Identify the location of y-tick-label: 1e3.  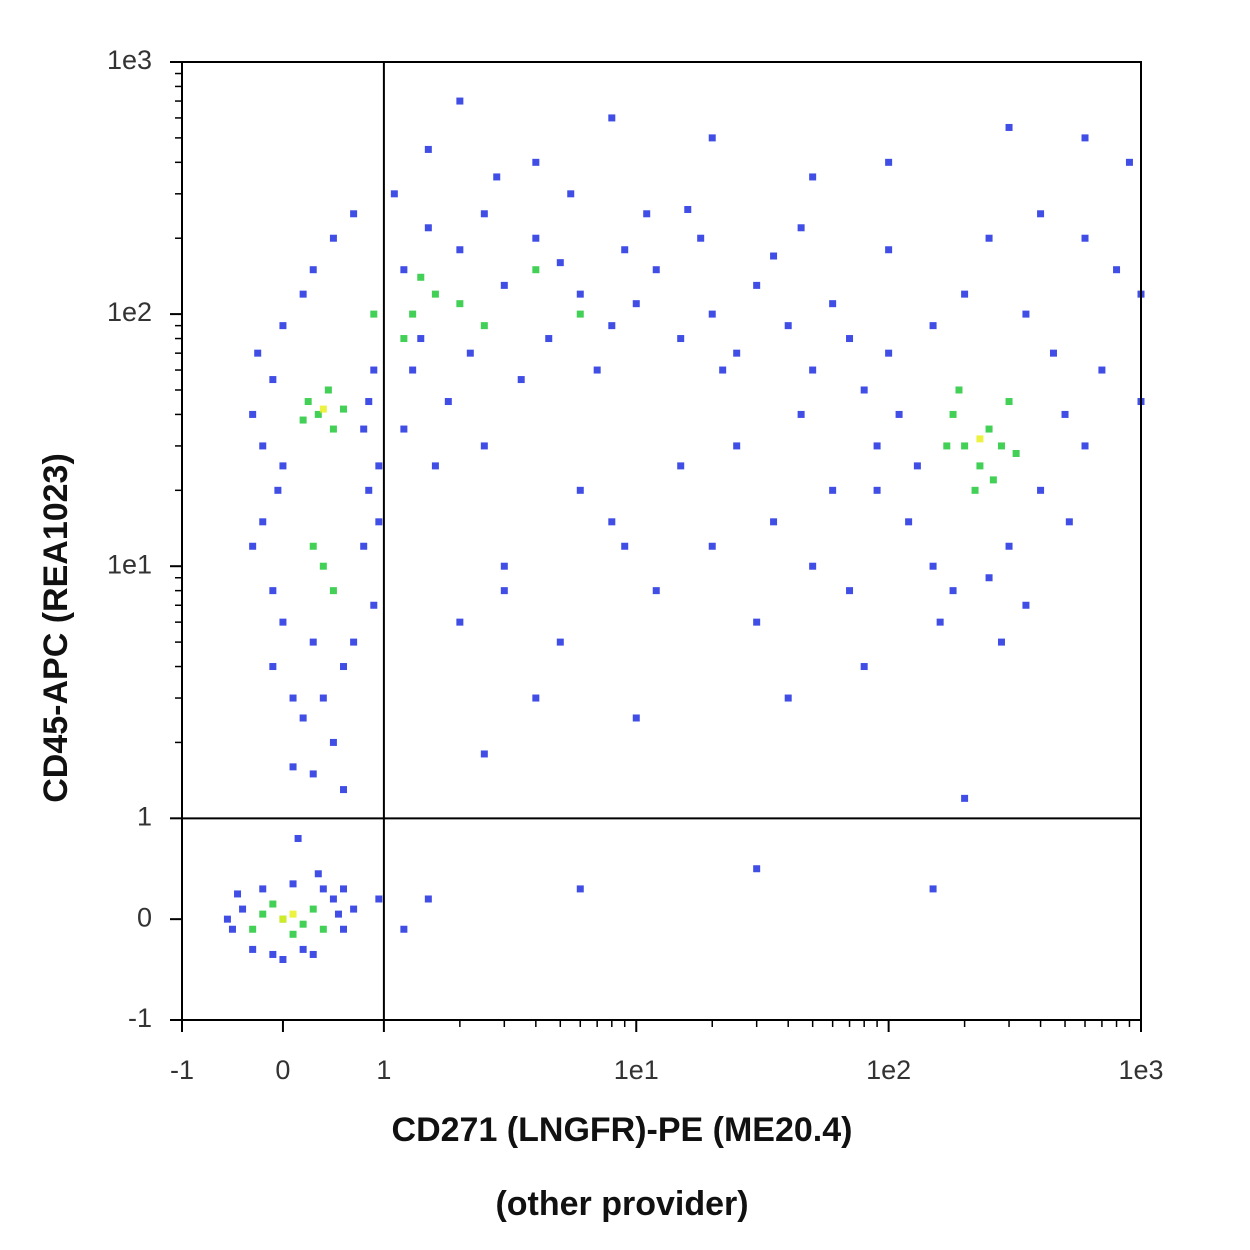
(129, 60).